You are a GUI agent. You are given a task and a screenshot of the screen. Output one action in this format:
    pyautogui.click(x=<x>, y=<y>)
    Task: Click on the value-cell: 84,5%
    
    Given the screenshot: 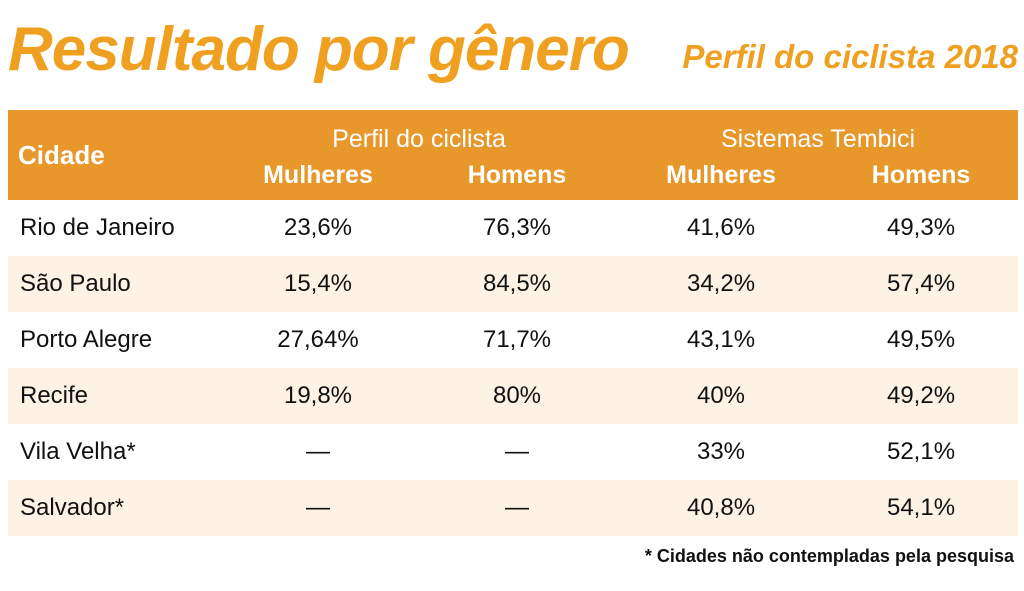 What is the action you would take?
    pyautogui.click(x=517, y=284)
    